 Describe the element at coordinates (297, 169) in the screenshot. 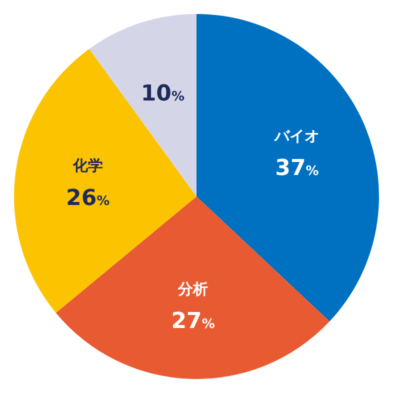

I see `data-label: 37%` at that location.